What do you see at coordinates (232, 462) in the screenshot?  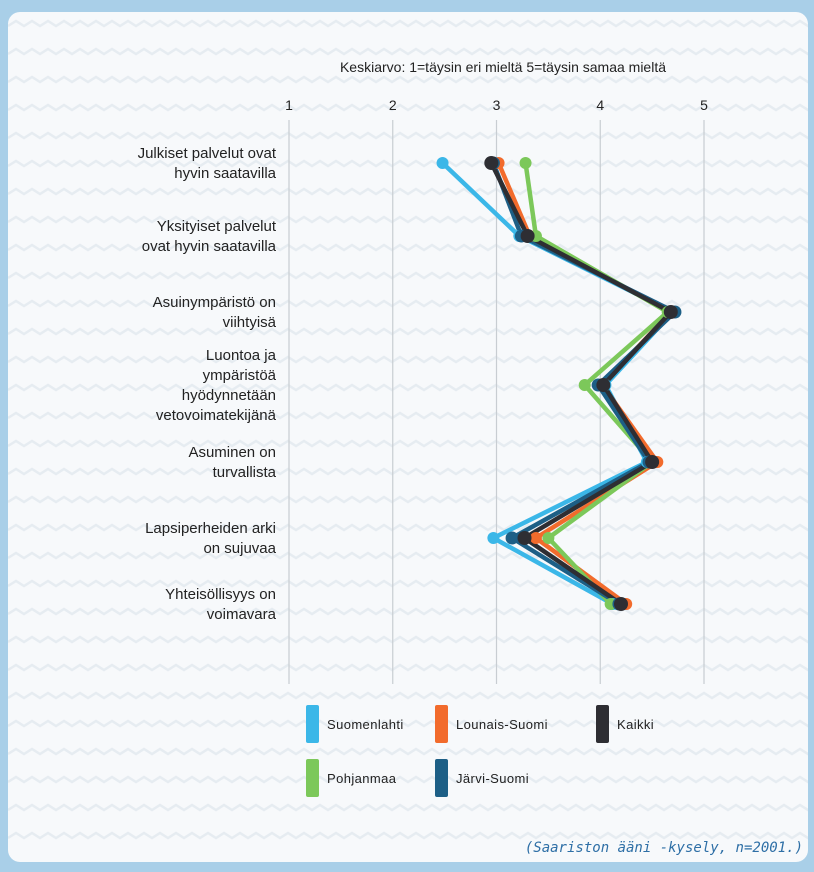 I see `category-label: Asuminen on turvallista` at bounding box center [232, 462].